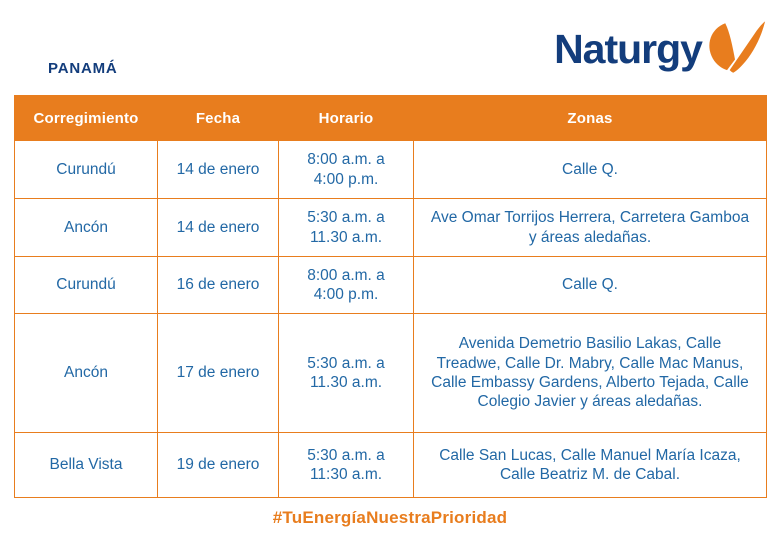 This screenshot has height=540, width=780. What do you see at coordinates (86, 118) in the screenshot?
I see `col-header-corregimiento: Corregimiento` at bounding box center [86, 118].